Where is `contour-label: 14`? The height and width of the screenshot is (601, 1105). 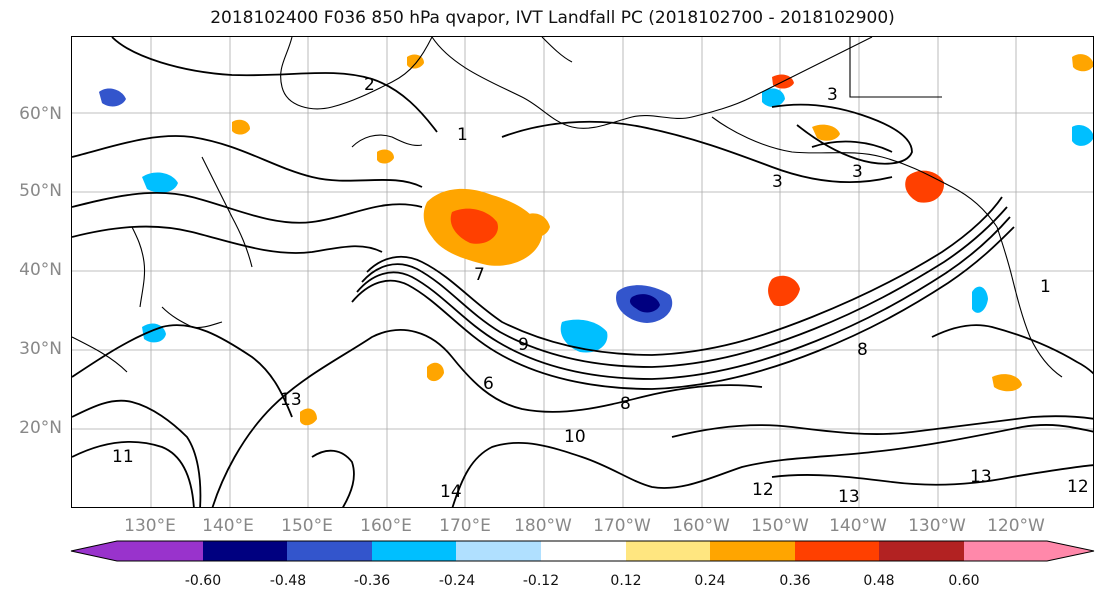
contour-label: 14 is located at coordinates (451, 492).